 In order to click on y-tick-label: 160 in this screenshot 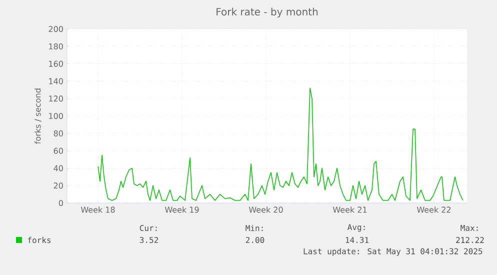, I will do `click(56, 63)`.